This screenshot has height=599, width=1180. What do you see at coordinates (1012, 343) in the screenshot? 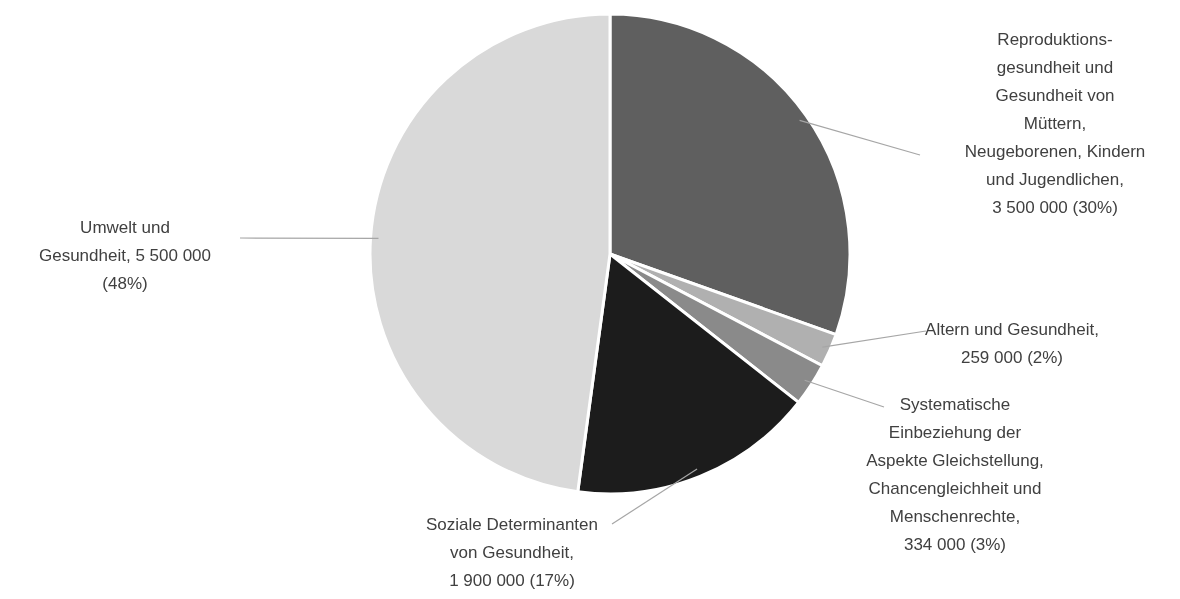
I see `slice-label: Altern und Gesundheit, 259 000 (2%)` at bounding box center [1012, 343].